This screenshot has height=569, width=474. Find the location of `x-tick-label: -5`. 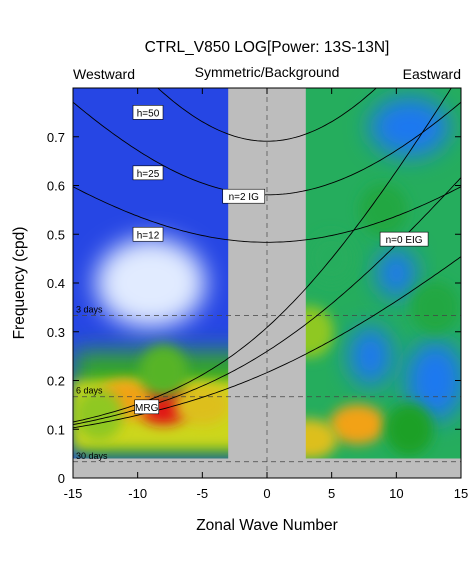

x-tick-label: -5 is located at coordinates (203, 493).